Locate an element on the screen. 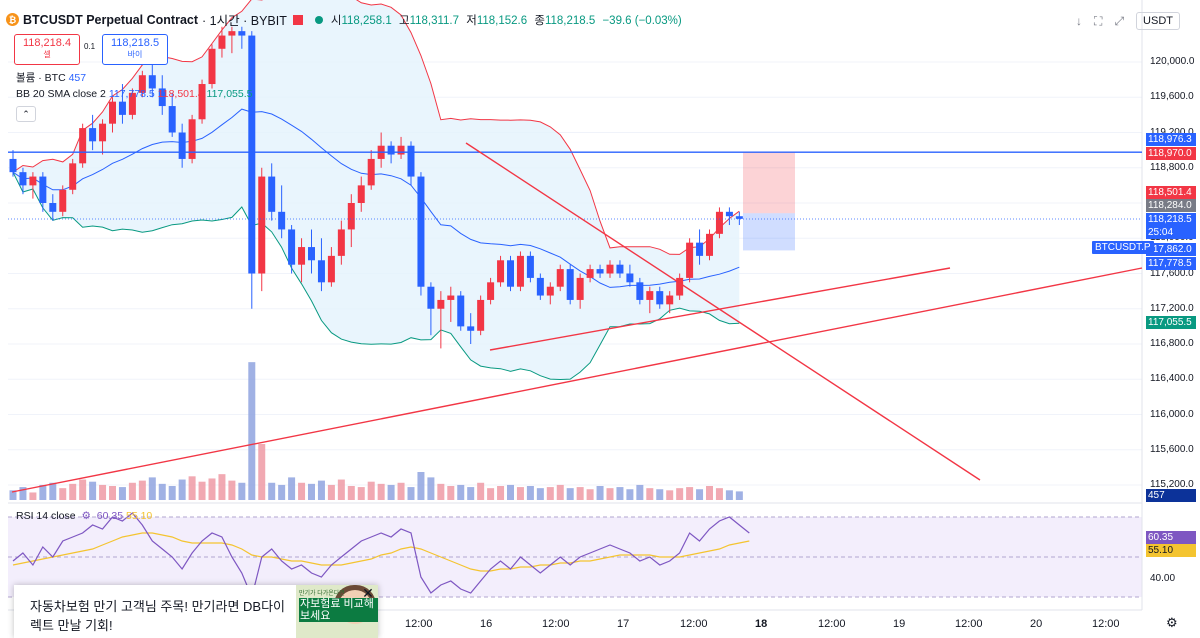 Image resolution: width=1200 pixels, height=638 pixels. interval-exchange: · 1시간 · BYBIT is located at coordinates (244, 21).